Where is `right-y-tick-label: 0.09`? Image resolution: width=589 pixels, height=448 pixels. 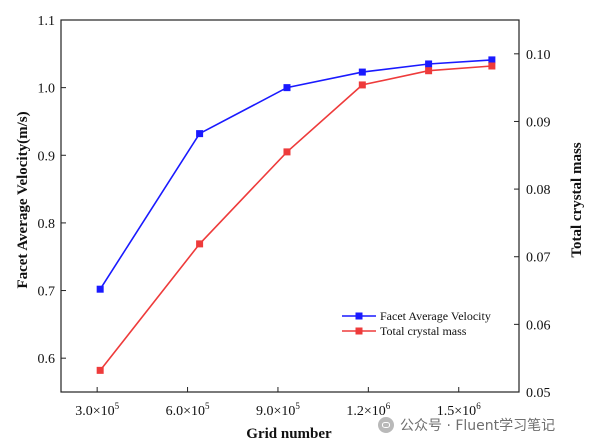
right-y-tick-label: 0.09 is located at coordinates (538, 122).